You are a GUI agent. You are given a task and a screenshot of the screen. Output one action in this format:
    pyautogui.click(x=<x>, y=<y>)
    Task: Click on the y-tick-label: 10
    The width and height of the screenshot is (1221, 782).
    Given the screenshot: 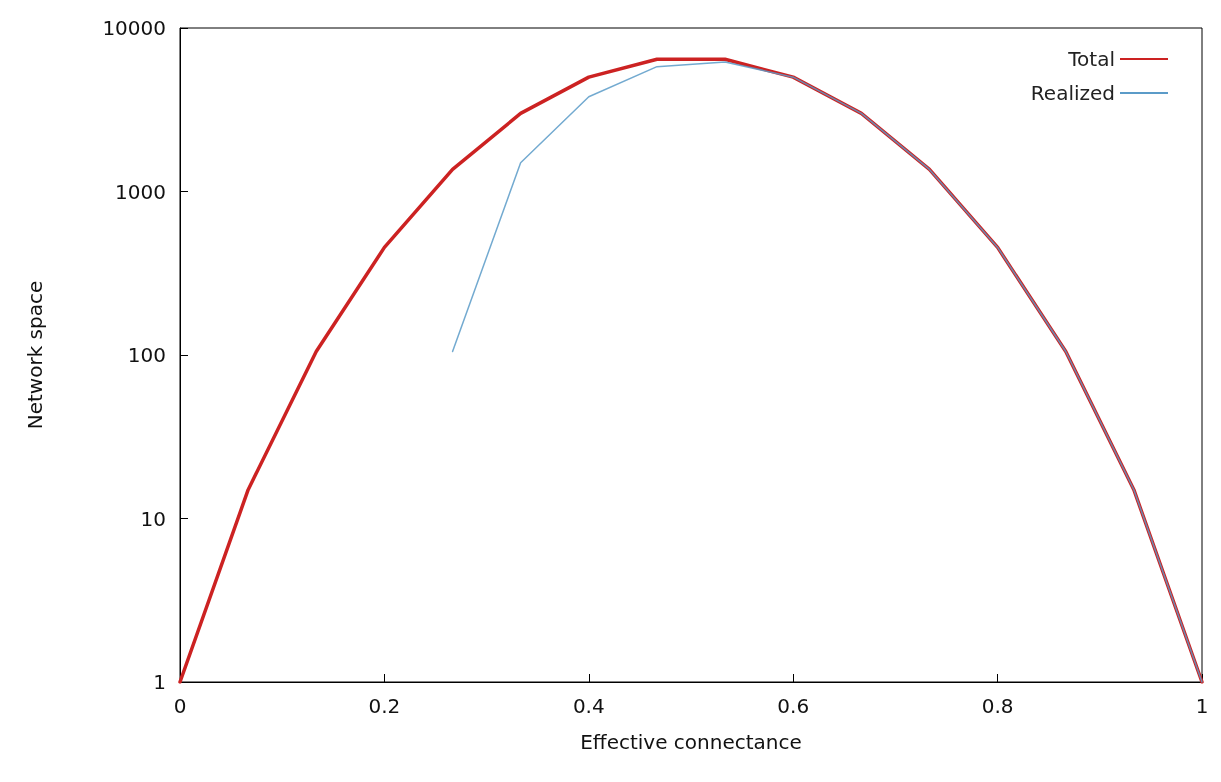 What is the action you would take?
    pyautogui.click(x=153, y=518)
    